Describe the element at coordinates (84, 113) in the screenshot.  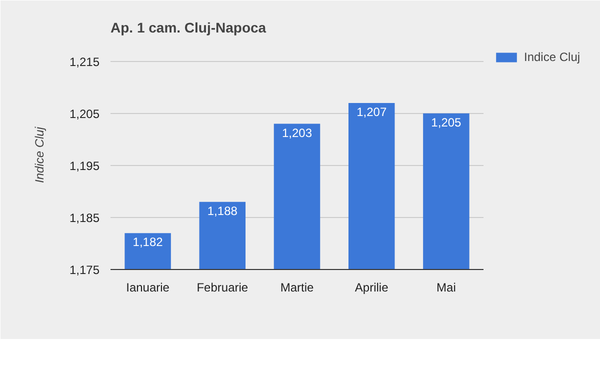
I see `y-tick-label: 1,205` at that location.